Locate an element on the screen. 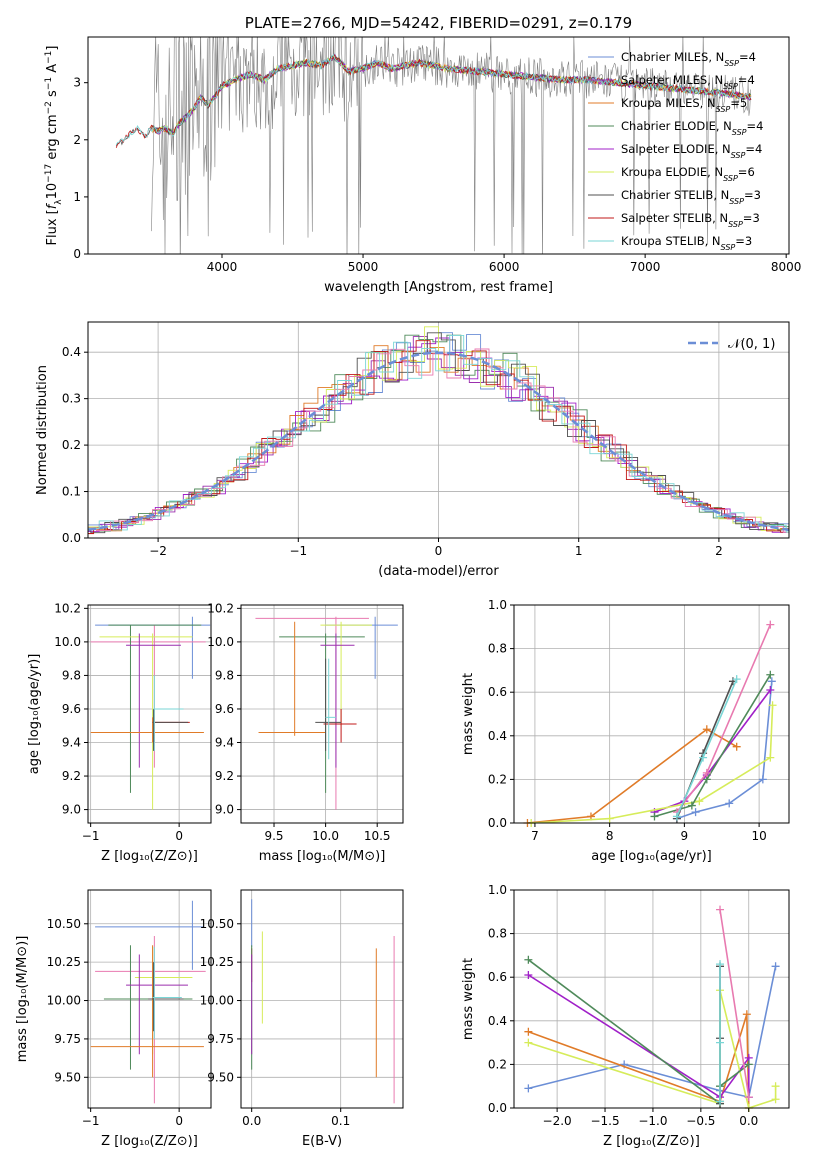  y-tick-label: 10.25 is located at coordinates (64, 962).